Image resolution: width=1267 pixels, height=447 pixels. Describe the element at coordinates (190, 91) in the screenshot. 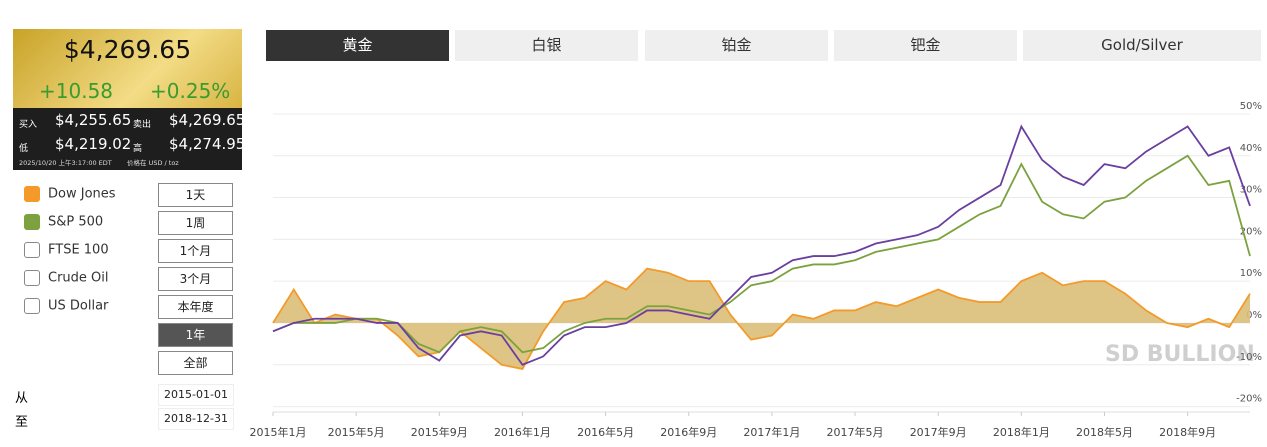

I see `price-change-pct: +0.25%` at that location.